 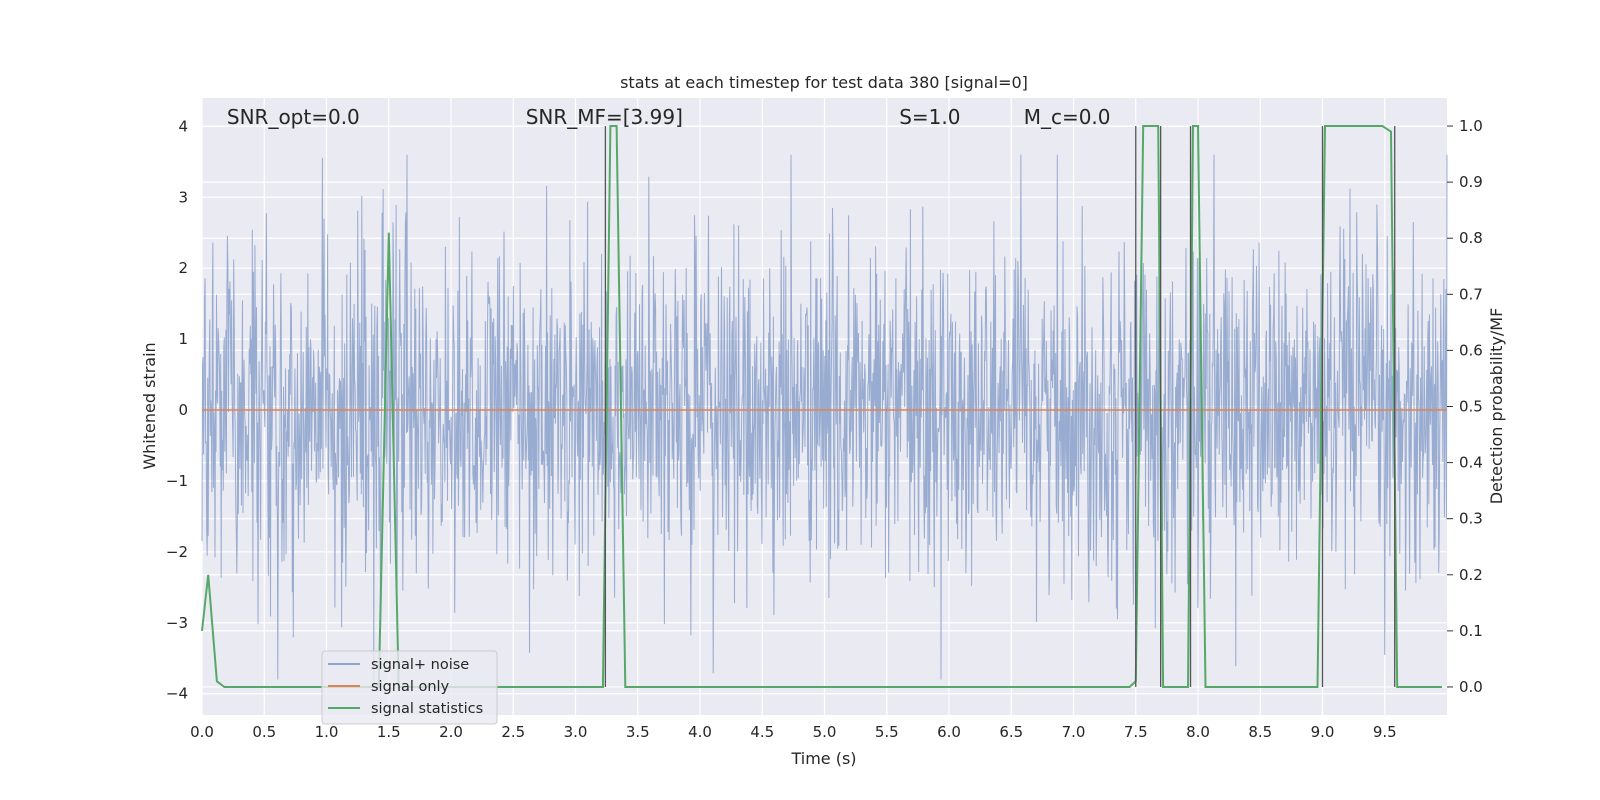 What do you see at coordinates (1471, 463) in the screenshot?
I see `y-right-tick-label: 0.4` at bounding box center [1471, 463].